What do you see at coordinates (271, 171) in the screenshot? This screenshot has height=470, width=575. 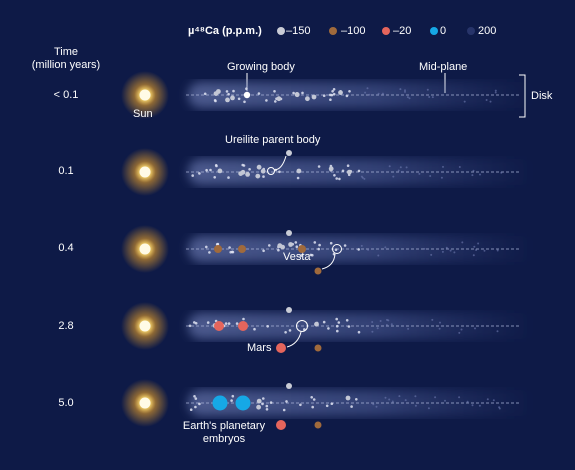 I see `ureilite-parent-body` at bounding box center [271, 171].